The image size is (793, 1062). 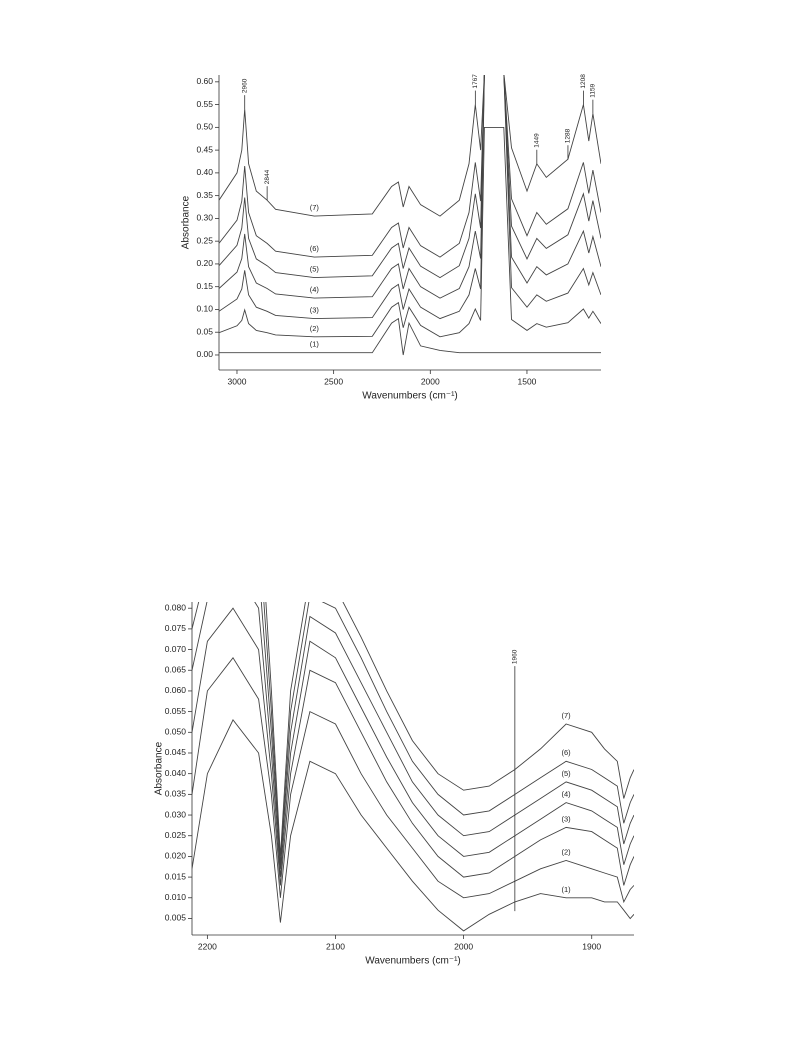 I want to click on x-tick-label: 2200, so click(x=207, y=946).